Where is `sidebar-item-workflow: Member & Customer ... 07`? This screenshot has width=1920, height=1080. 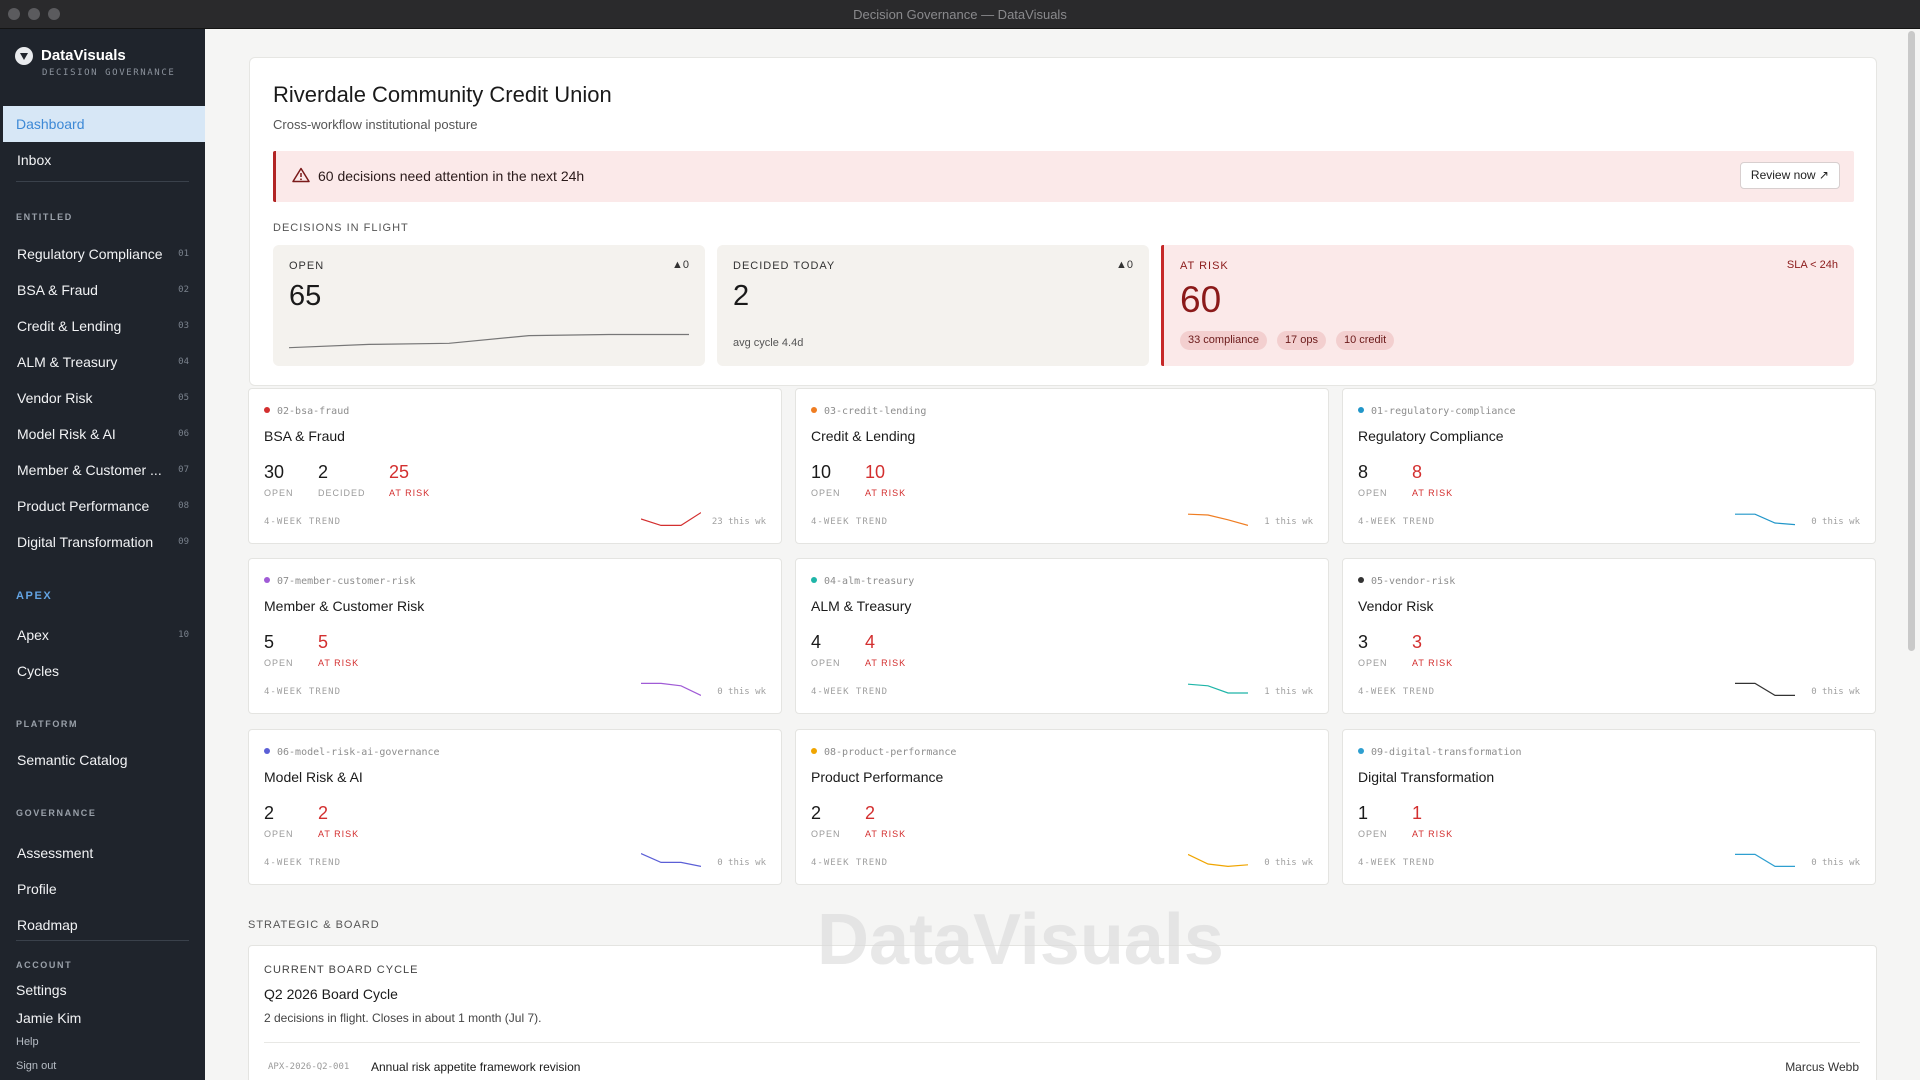
sidebar-item-workflow: Member & Customer ... 07 is located at coordinates (102, 470).